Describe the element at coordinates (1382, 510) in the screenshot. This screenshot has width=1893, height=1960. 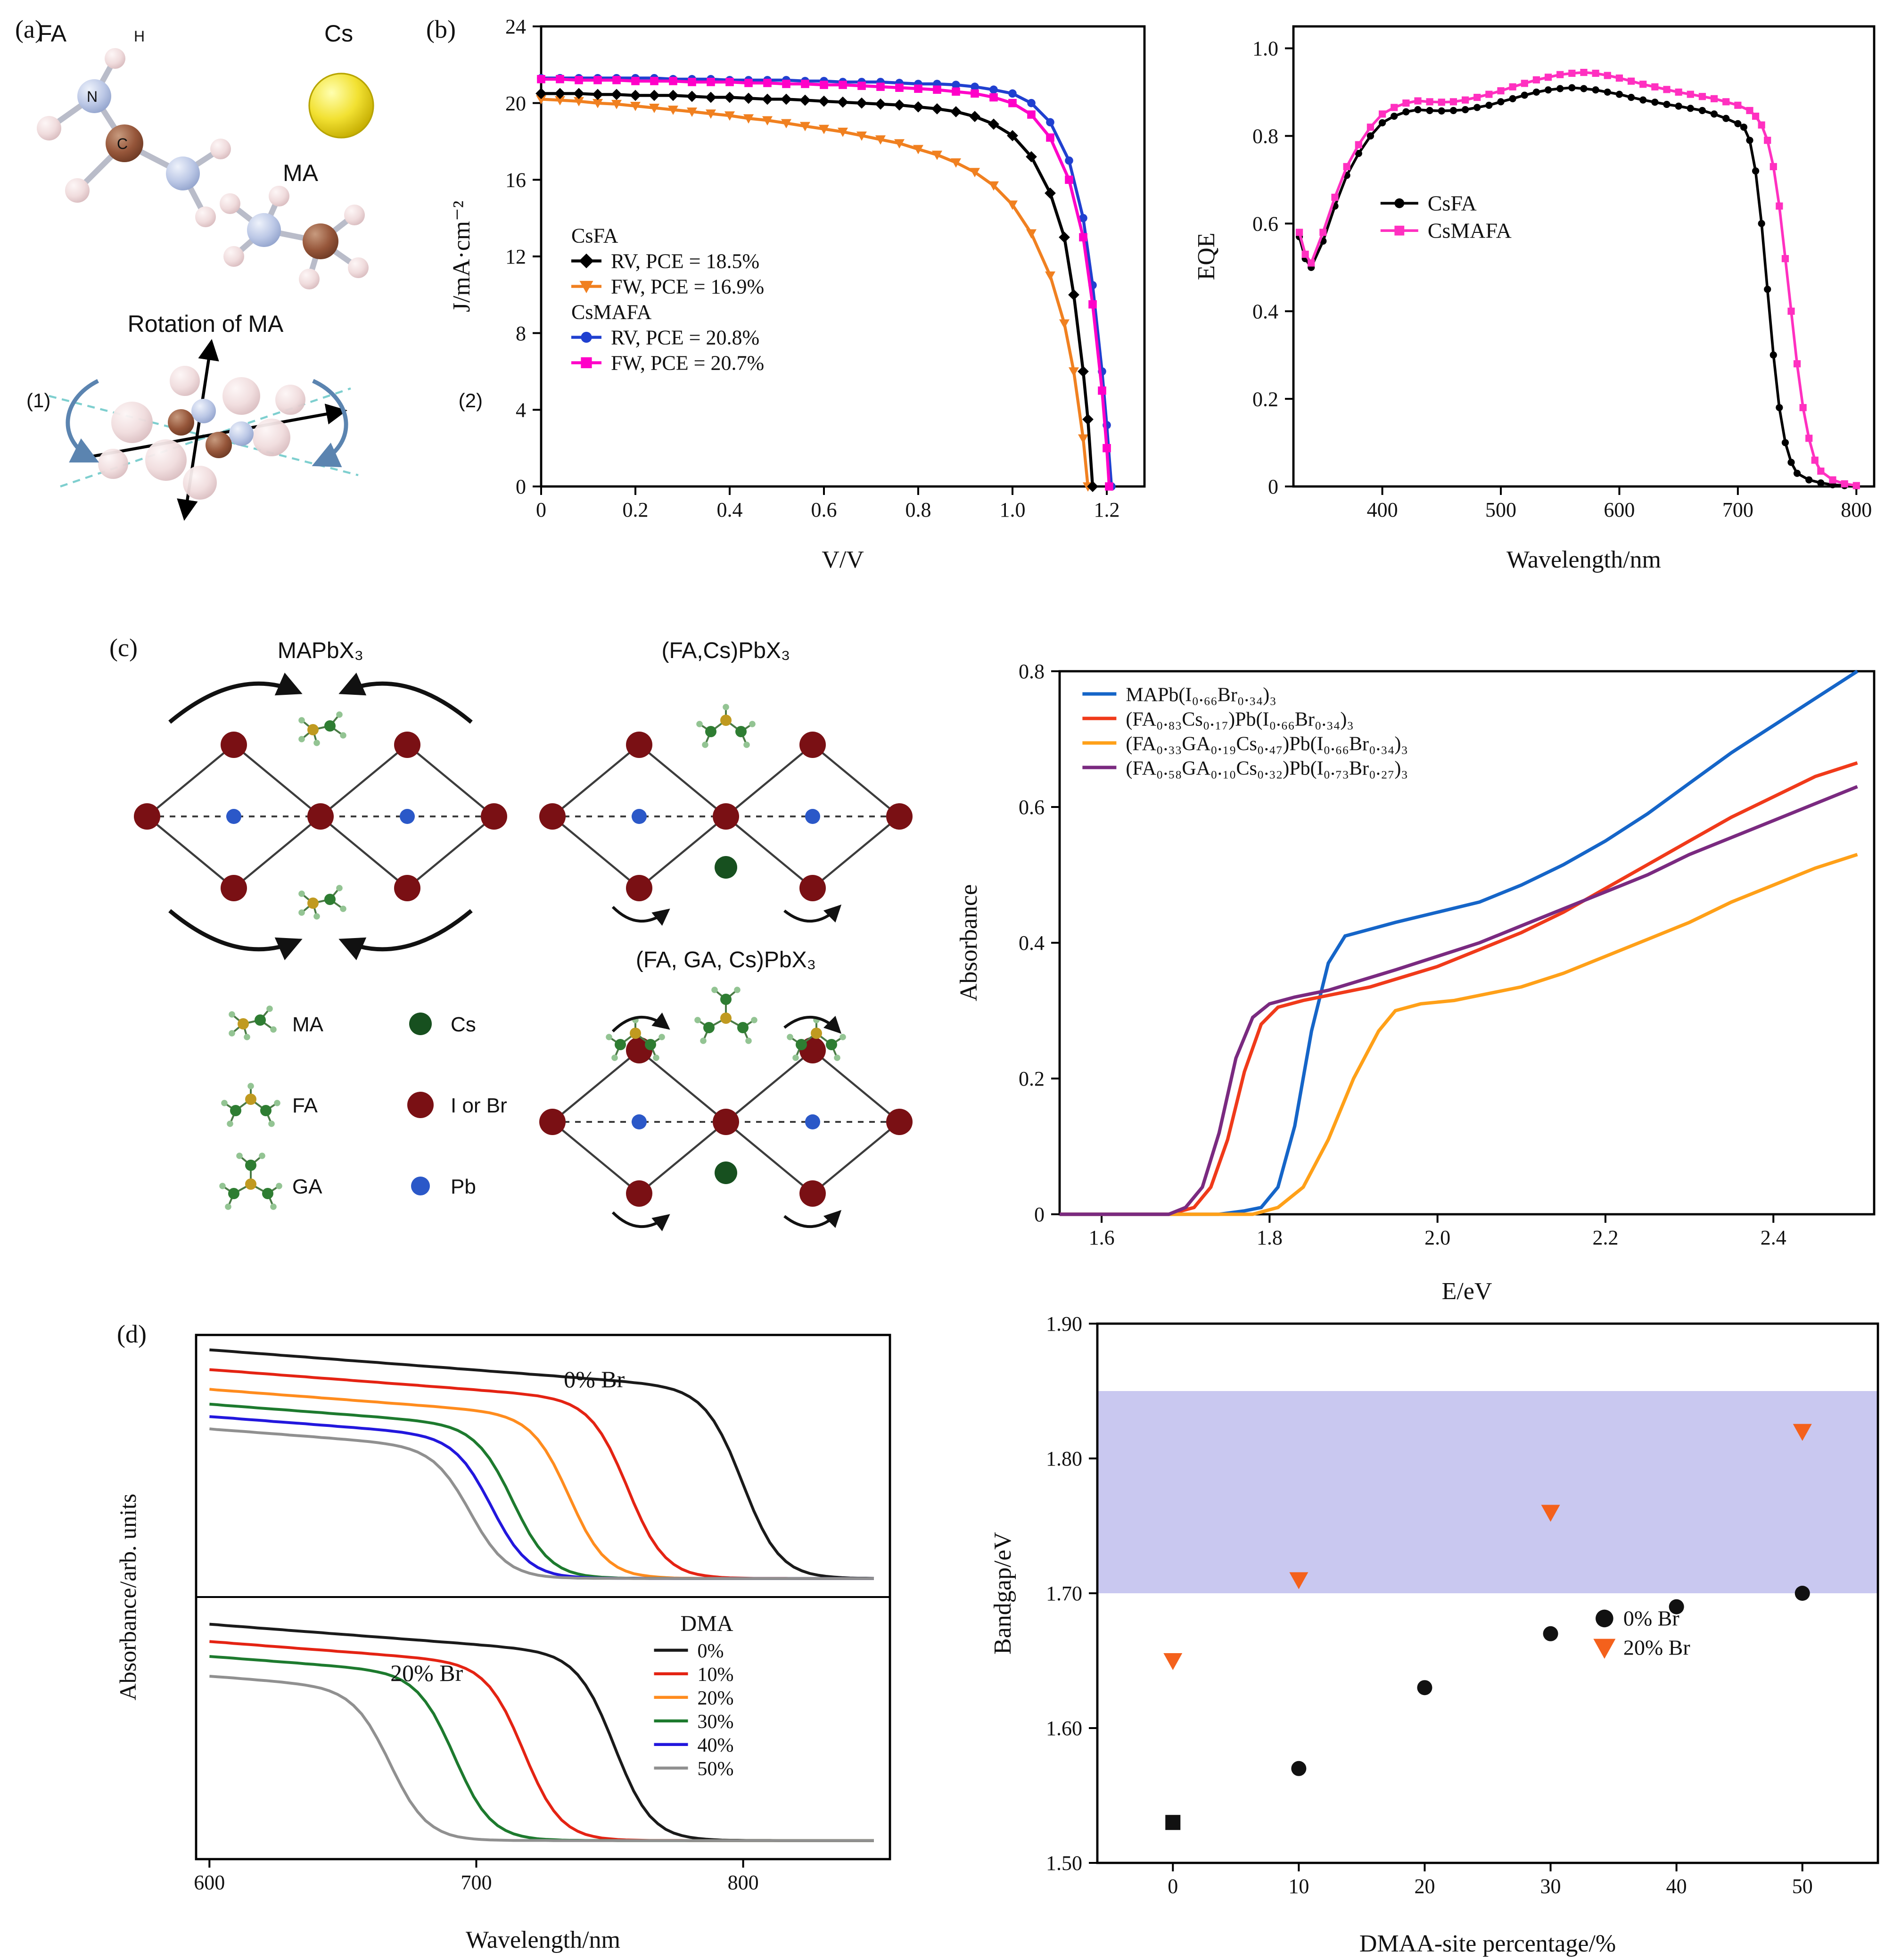
I see `svg-text: 400` at that location.